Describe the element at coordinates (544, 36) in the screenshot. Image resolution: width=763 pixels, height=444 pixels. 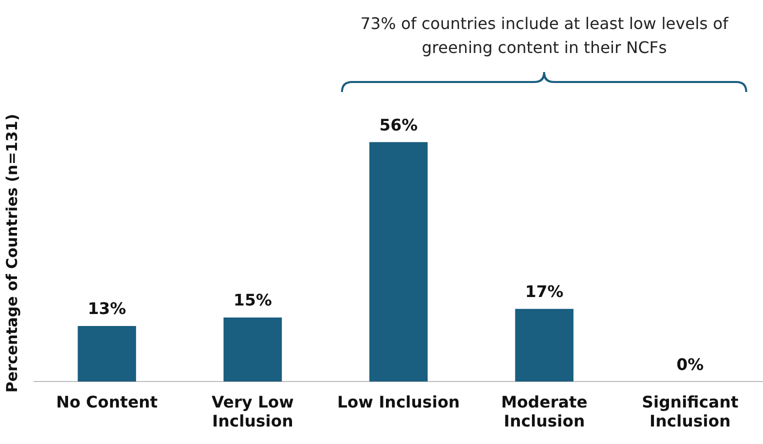
I see `text: 73% of countries include at least low levels of greening content in their NCFs` at that location.